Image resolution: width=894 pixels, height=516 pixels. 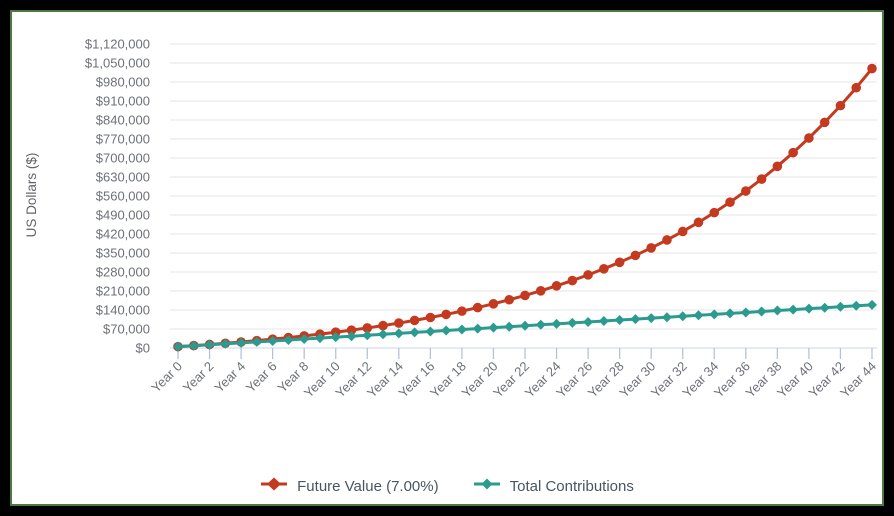 What do you see at coordinates (487, 486) in the screenshot?
I see `total-contributions-series-marker-icon` at bounding box center [487, 486].